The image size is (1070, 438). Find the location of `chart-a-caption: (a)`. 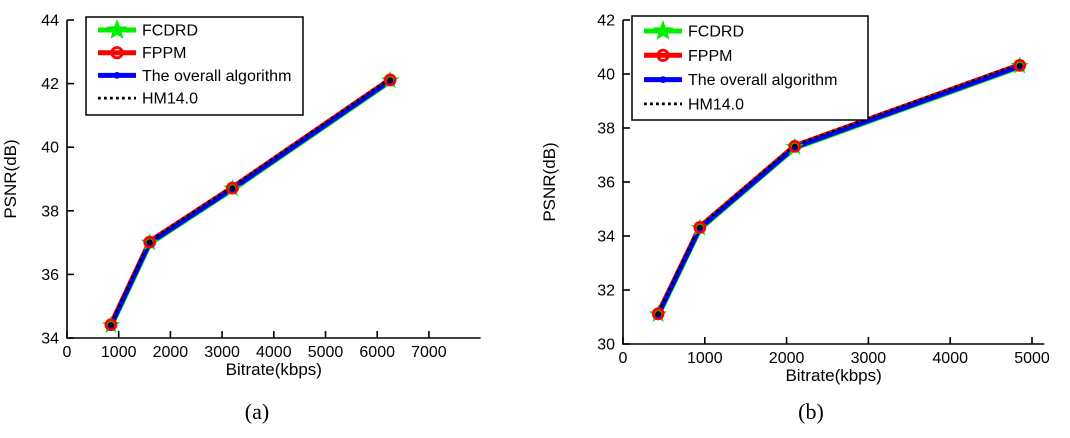

chart-a-caption: (a) is located at coordinates (257, 411).